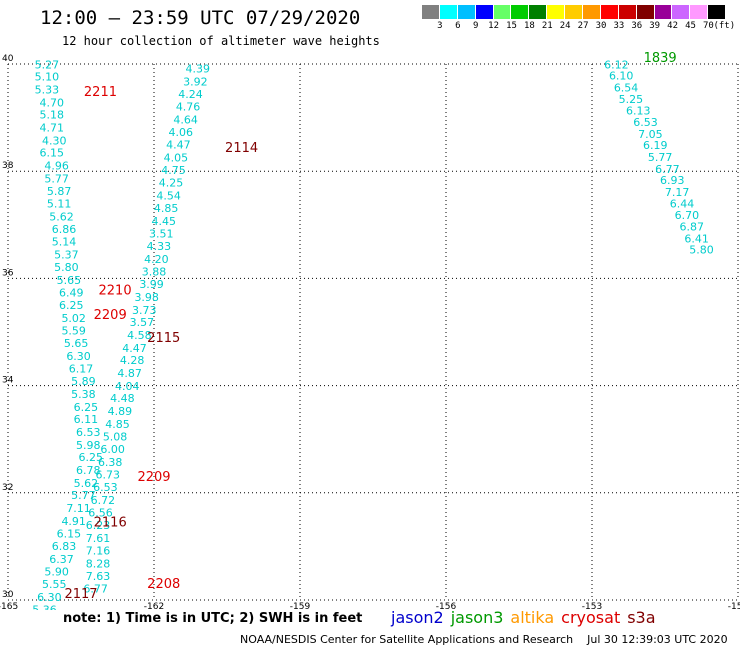  I want to click on wave-height-value: 5.33, so click(47, 89).